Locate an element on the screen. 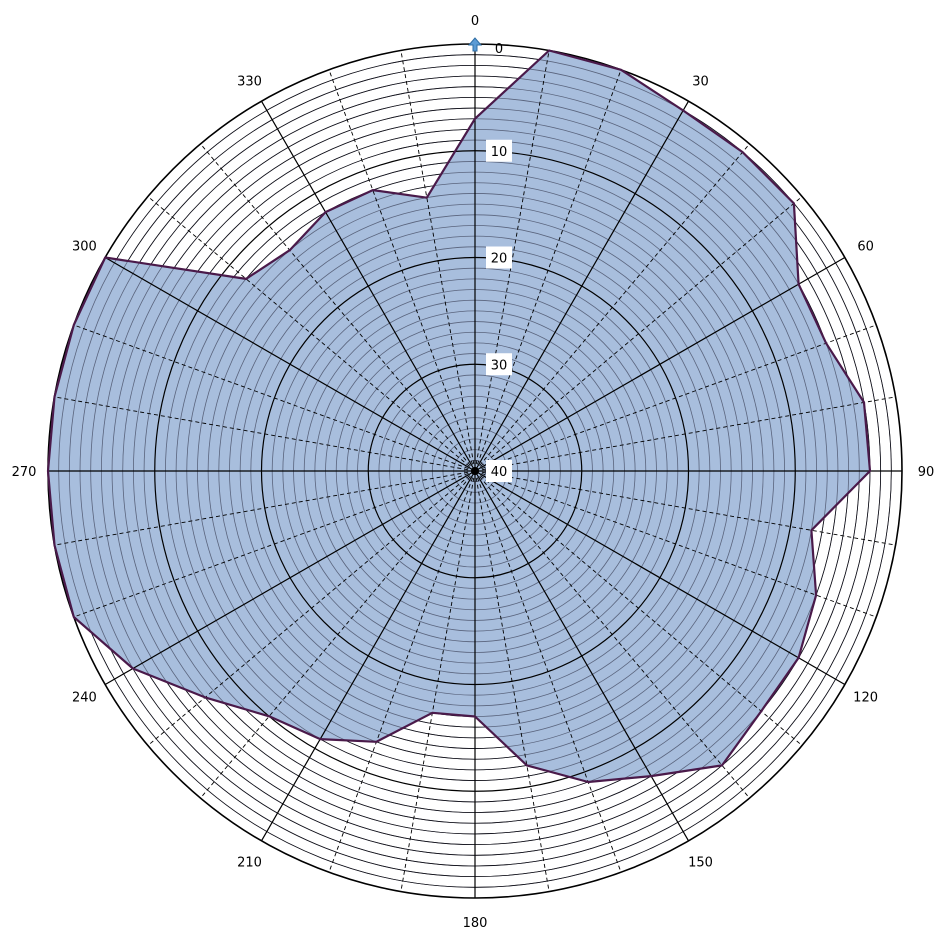  angle-tick-label: 330 is located at coordinates (249, 81).